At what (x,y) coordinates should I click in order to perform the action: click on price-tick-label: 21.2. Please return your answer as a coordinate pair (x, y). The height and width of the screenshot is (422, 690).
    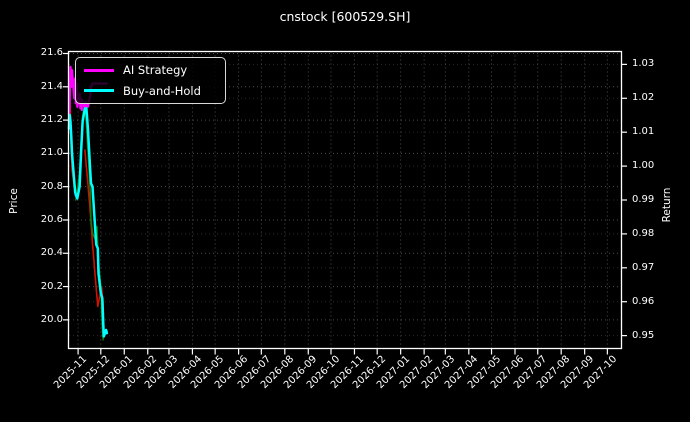
    Looking at the image, I should click on (51, 120).